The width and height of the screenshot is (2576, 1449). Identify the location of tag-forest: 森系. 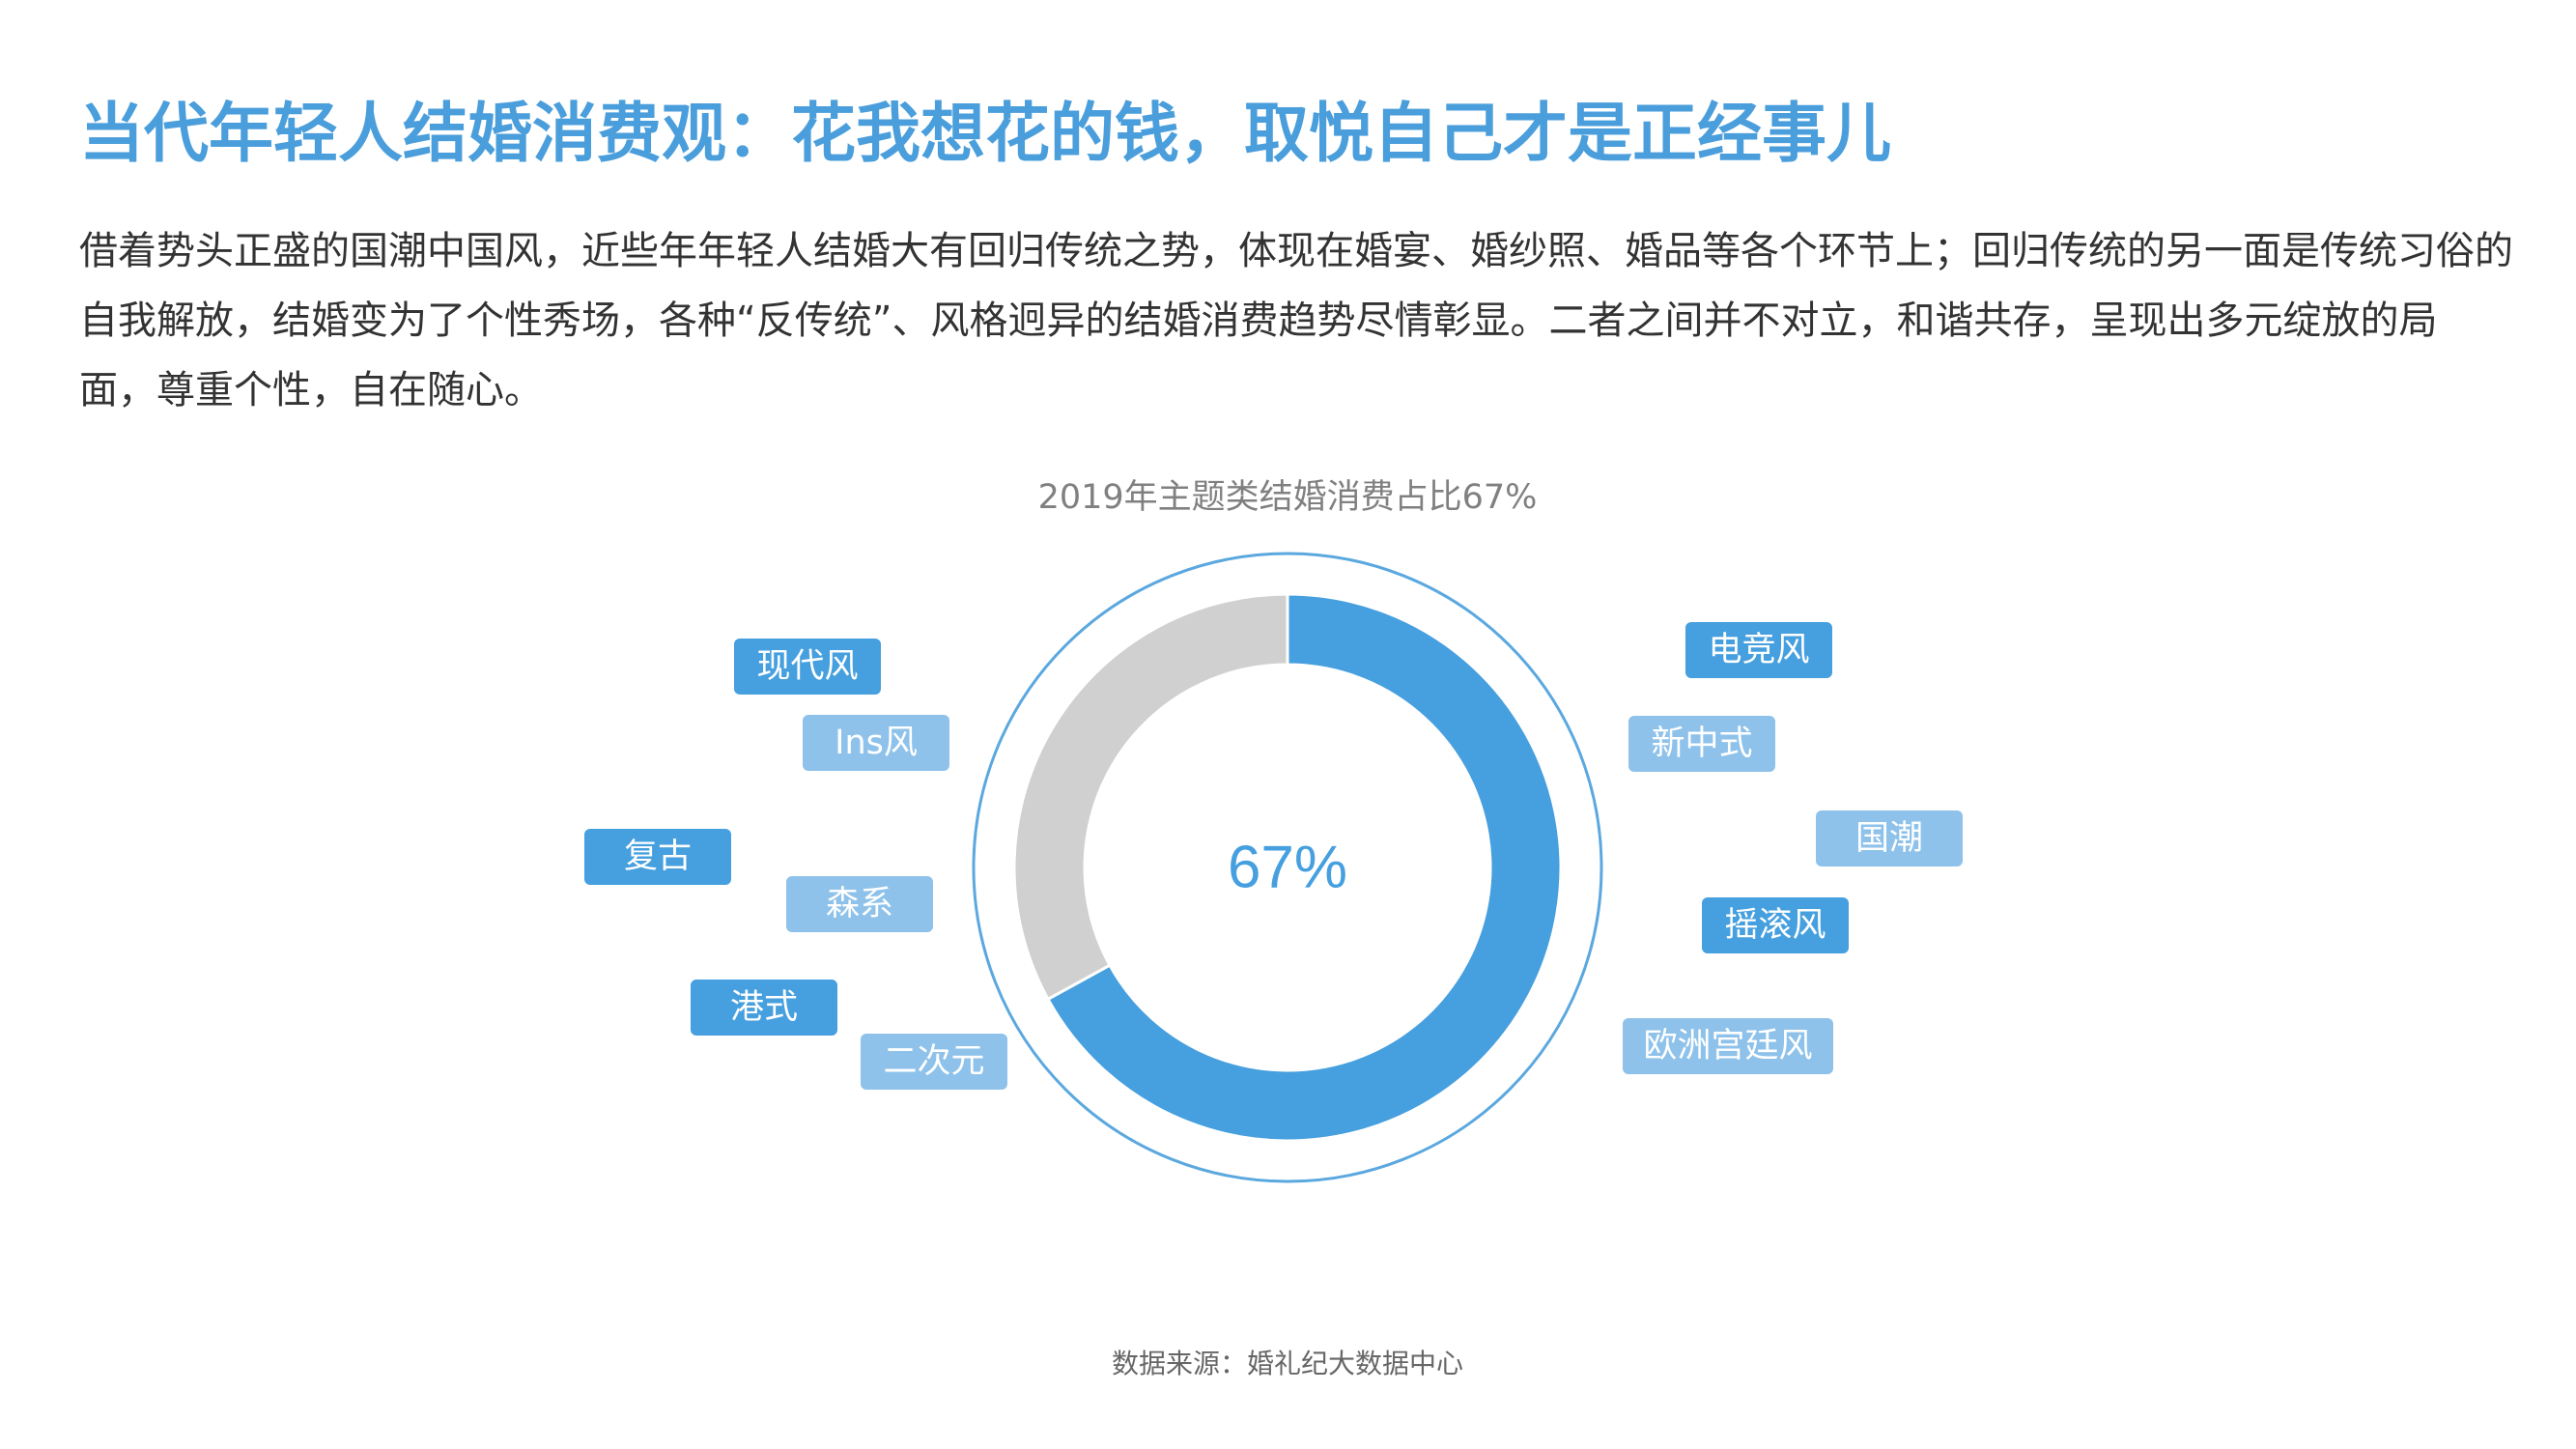
(859, 904).